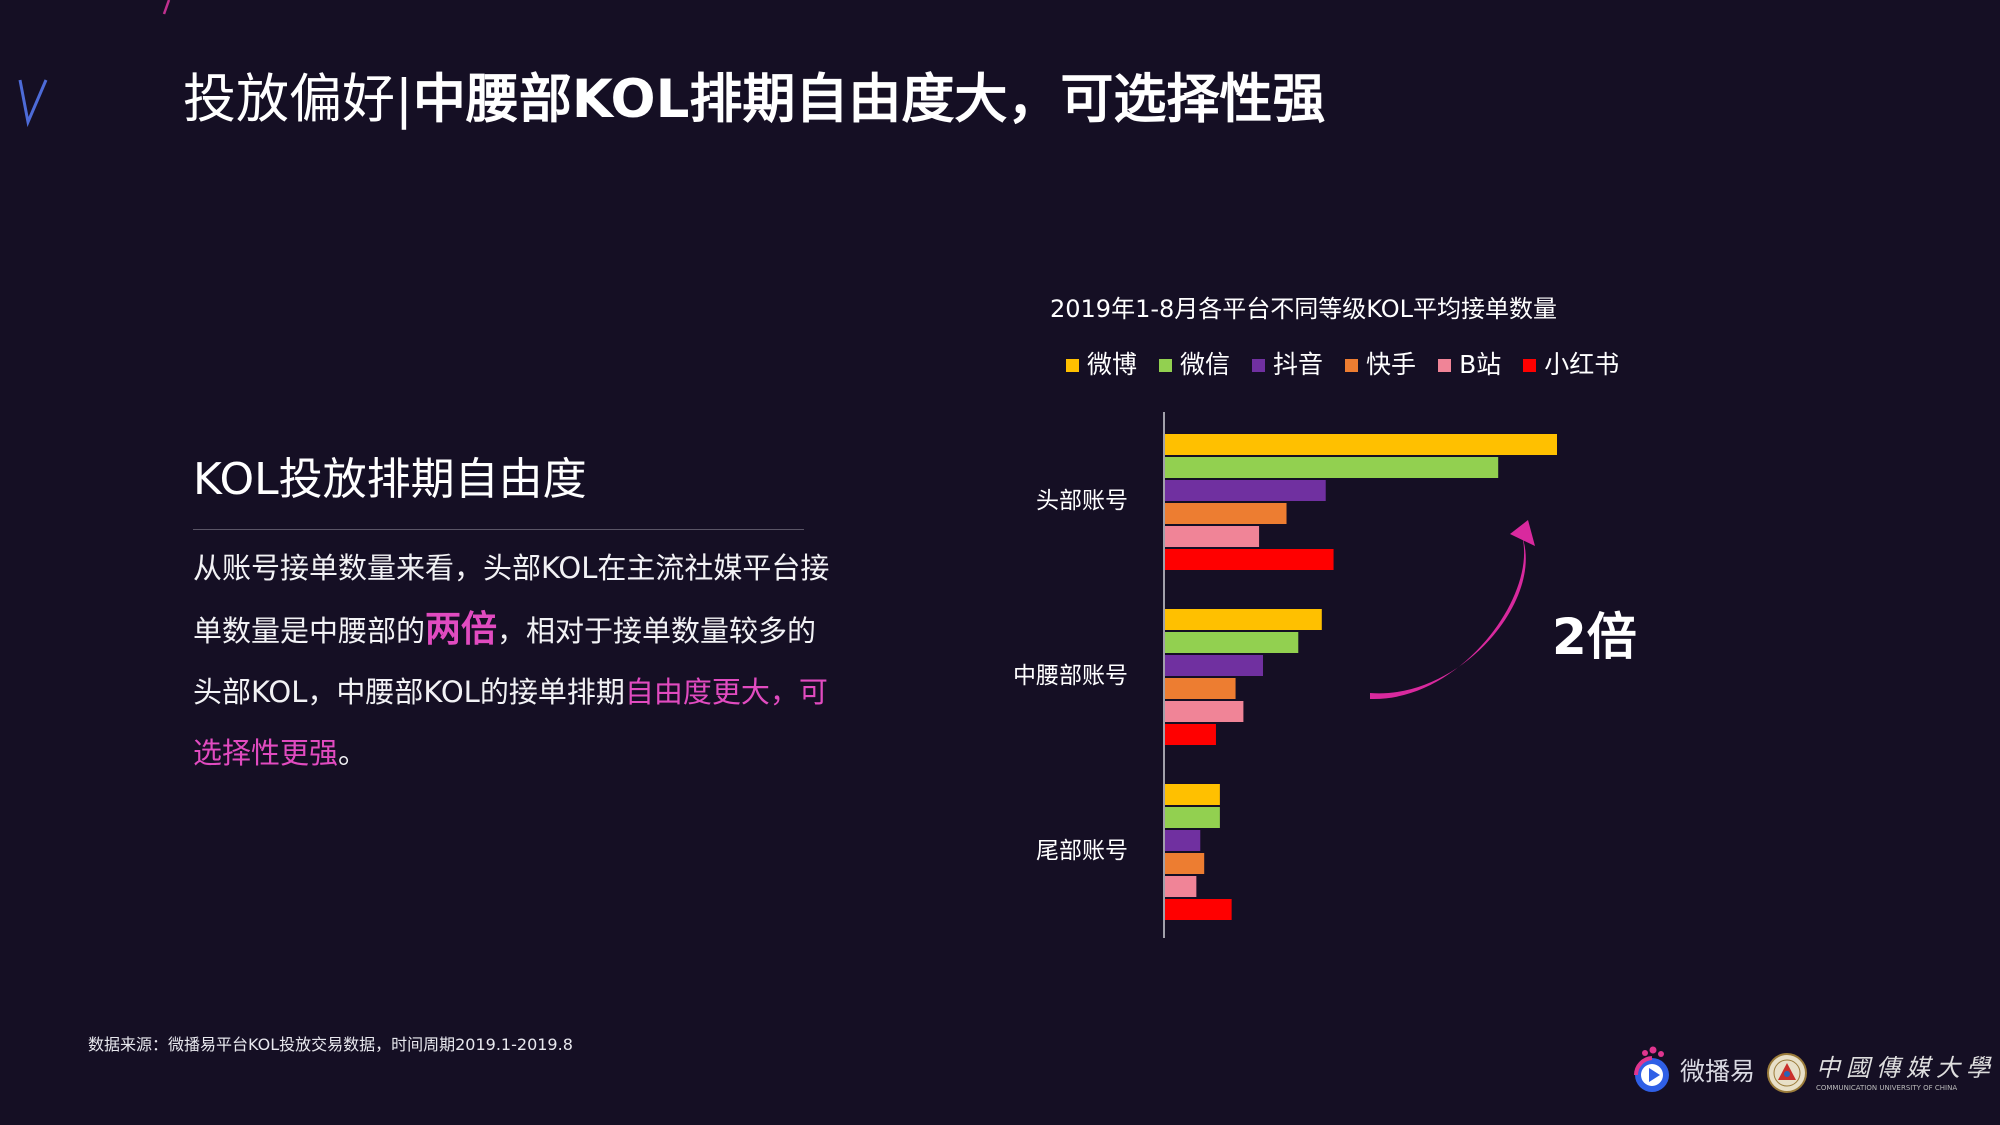  I want to click on cuc-logo-cn: 中國傳媒大學, so click(1906, 1068).